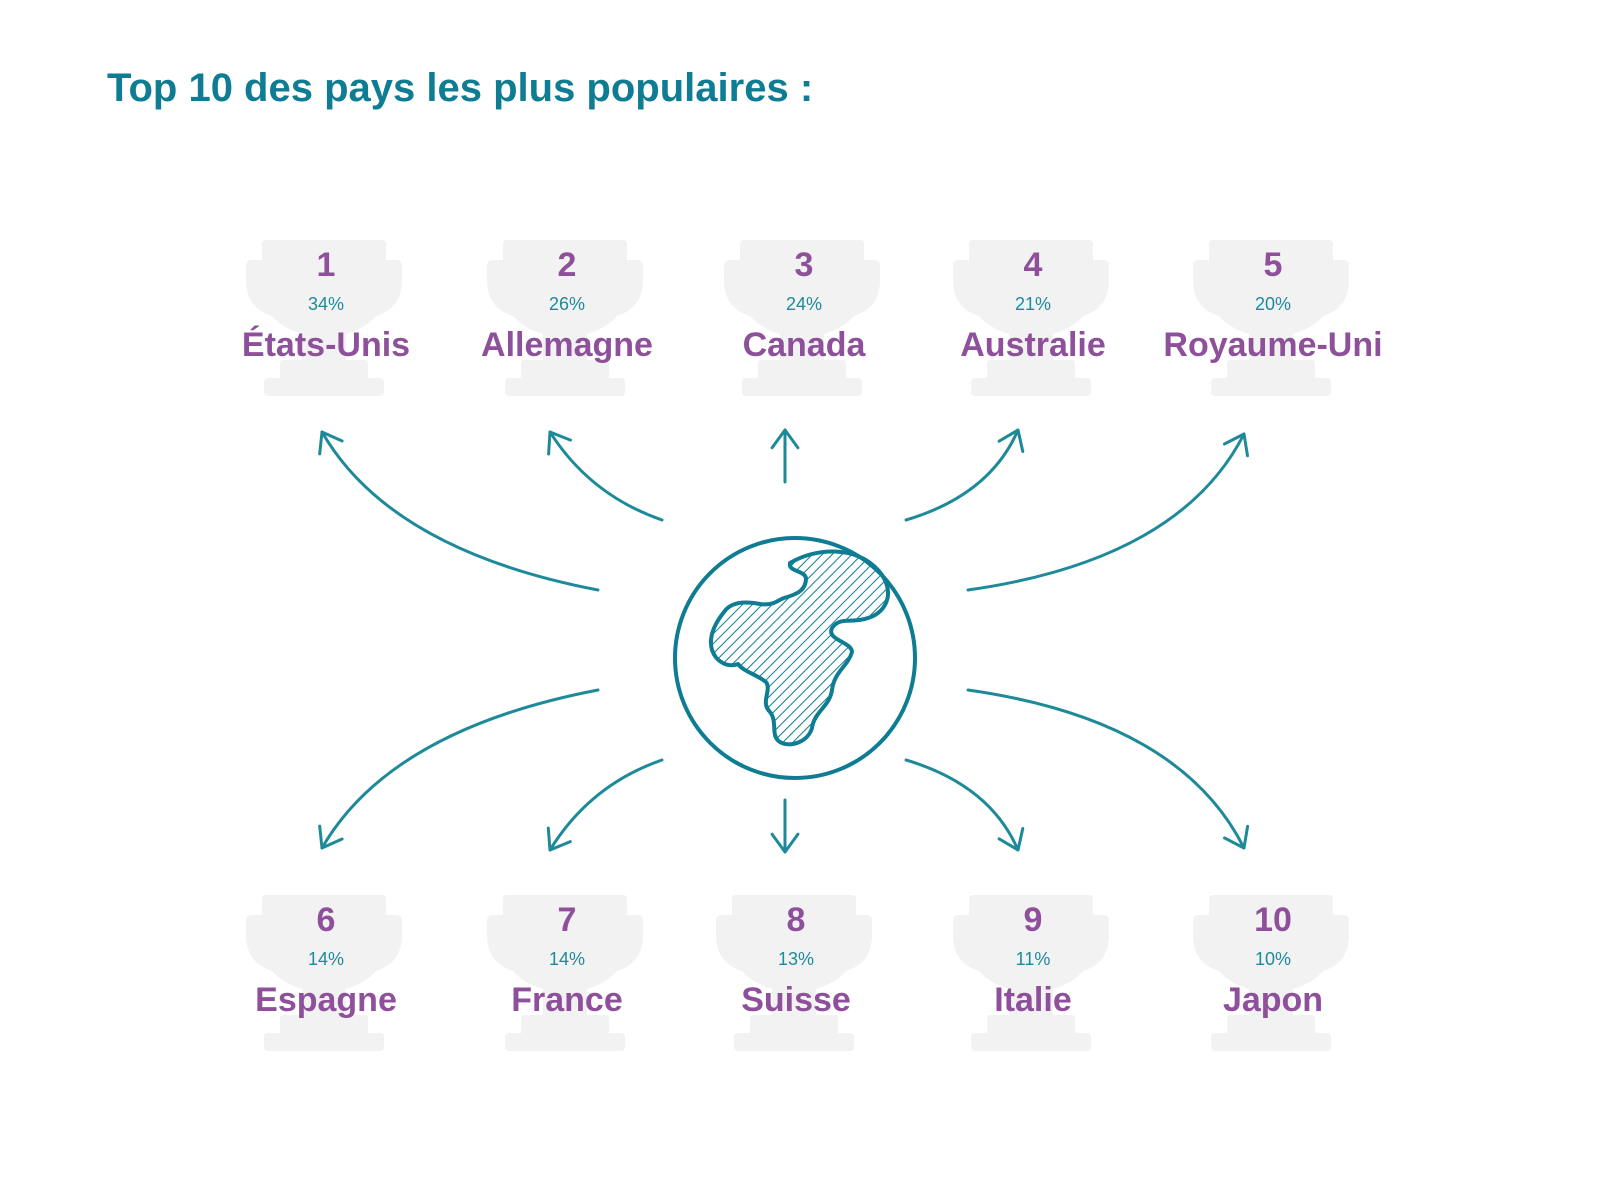 This screenshot has width=1600, height=1183. What do you see at coordinates (1033, 959) in the screenshot?
I see `percent-value: 11%` at bounding box center [1033, 959].